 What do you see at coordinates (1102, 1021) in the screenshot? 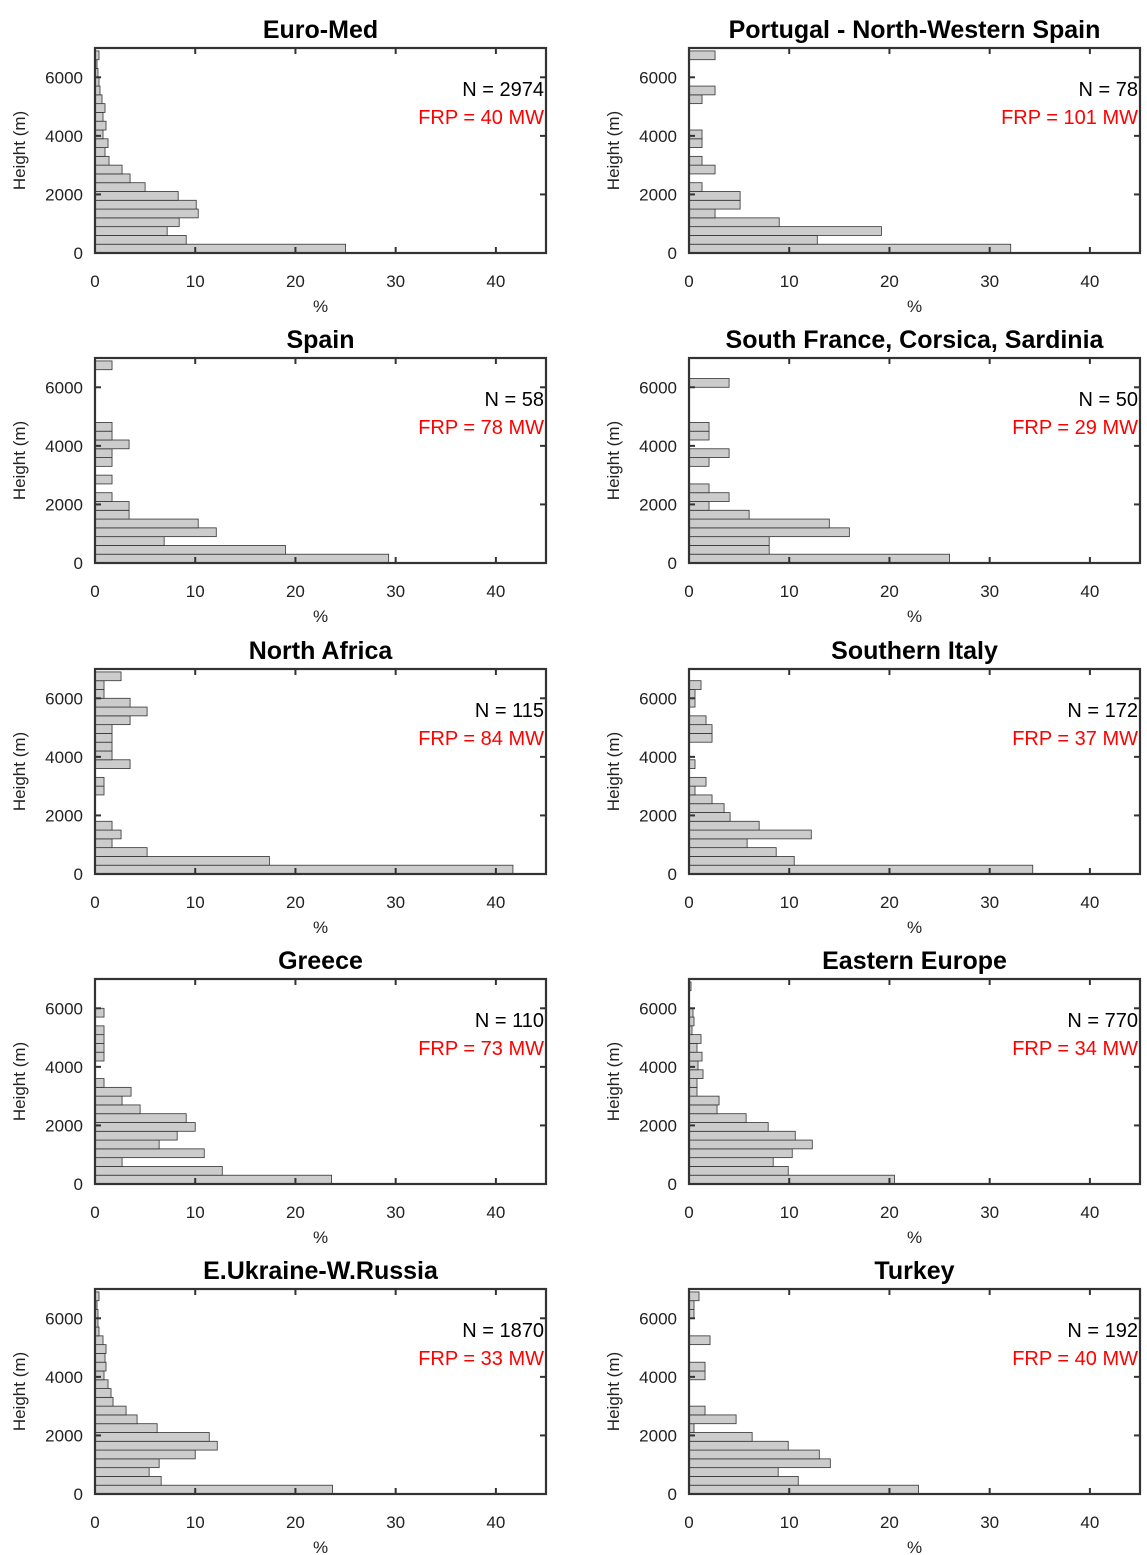
I see `sample-count-label: N = 770` at bounding box center [1102, 1021].